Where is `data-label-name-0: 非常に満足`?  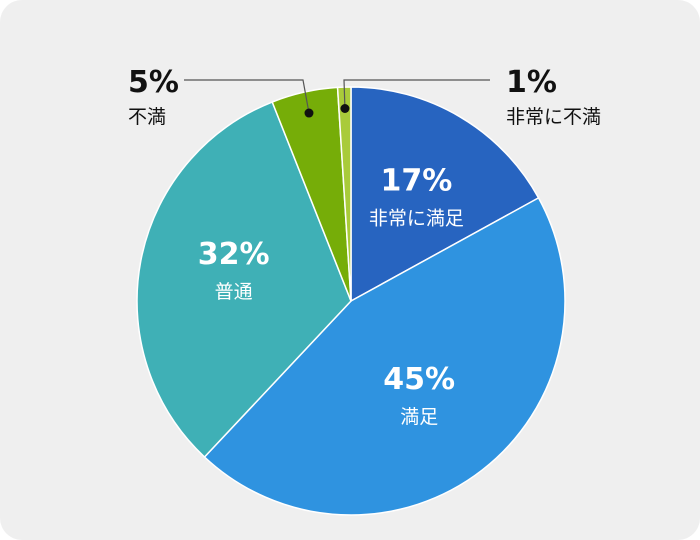
data-label-name-0: 非常に満足 is located at coordinates (416, 218).